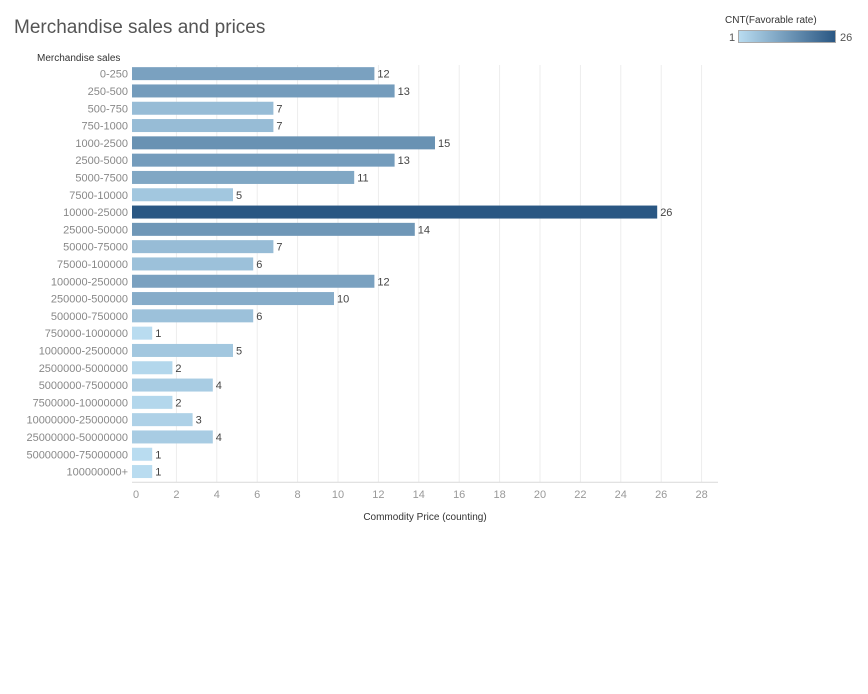  I want to click on value-label: 15, so click(444, 144).